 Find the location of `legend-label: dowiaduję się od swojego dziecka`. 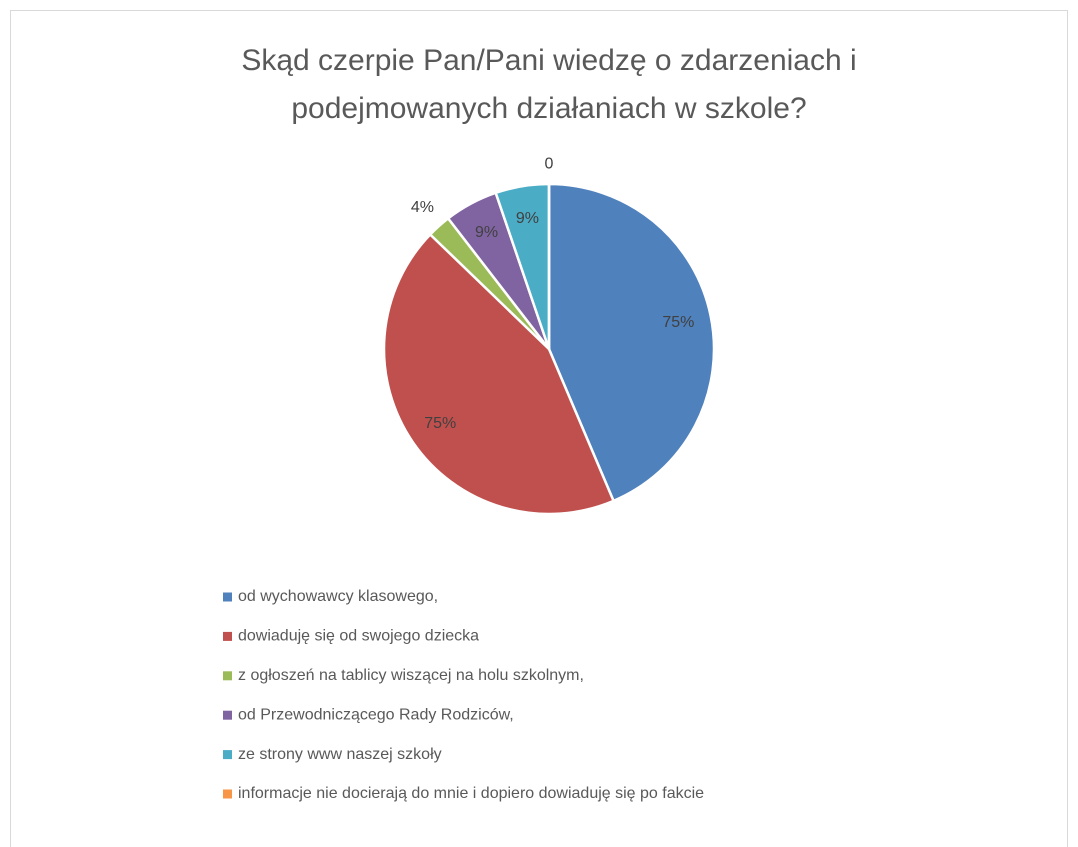

legend-label: dowiaduję się od swojego dziecka is located at coordinates (358, 636).